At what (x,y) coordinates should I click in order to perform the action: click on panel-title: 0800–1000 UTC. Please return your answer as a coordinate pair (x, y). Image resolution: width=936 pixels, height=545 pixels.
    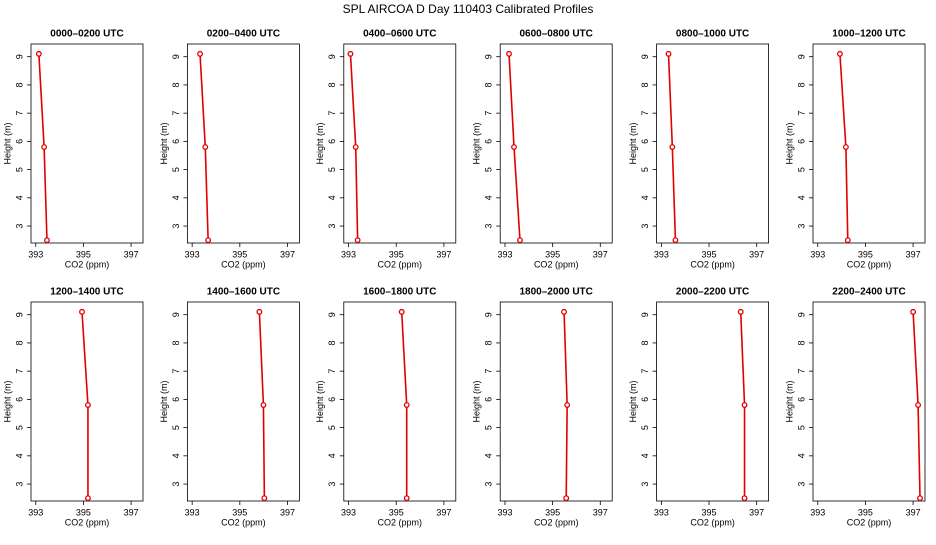
    Looking at the image, I should click on (712, 34).